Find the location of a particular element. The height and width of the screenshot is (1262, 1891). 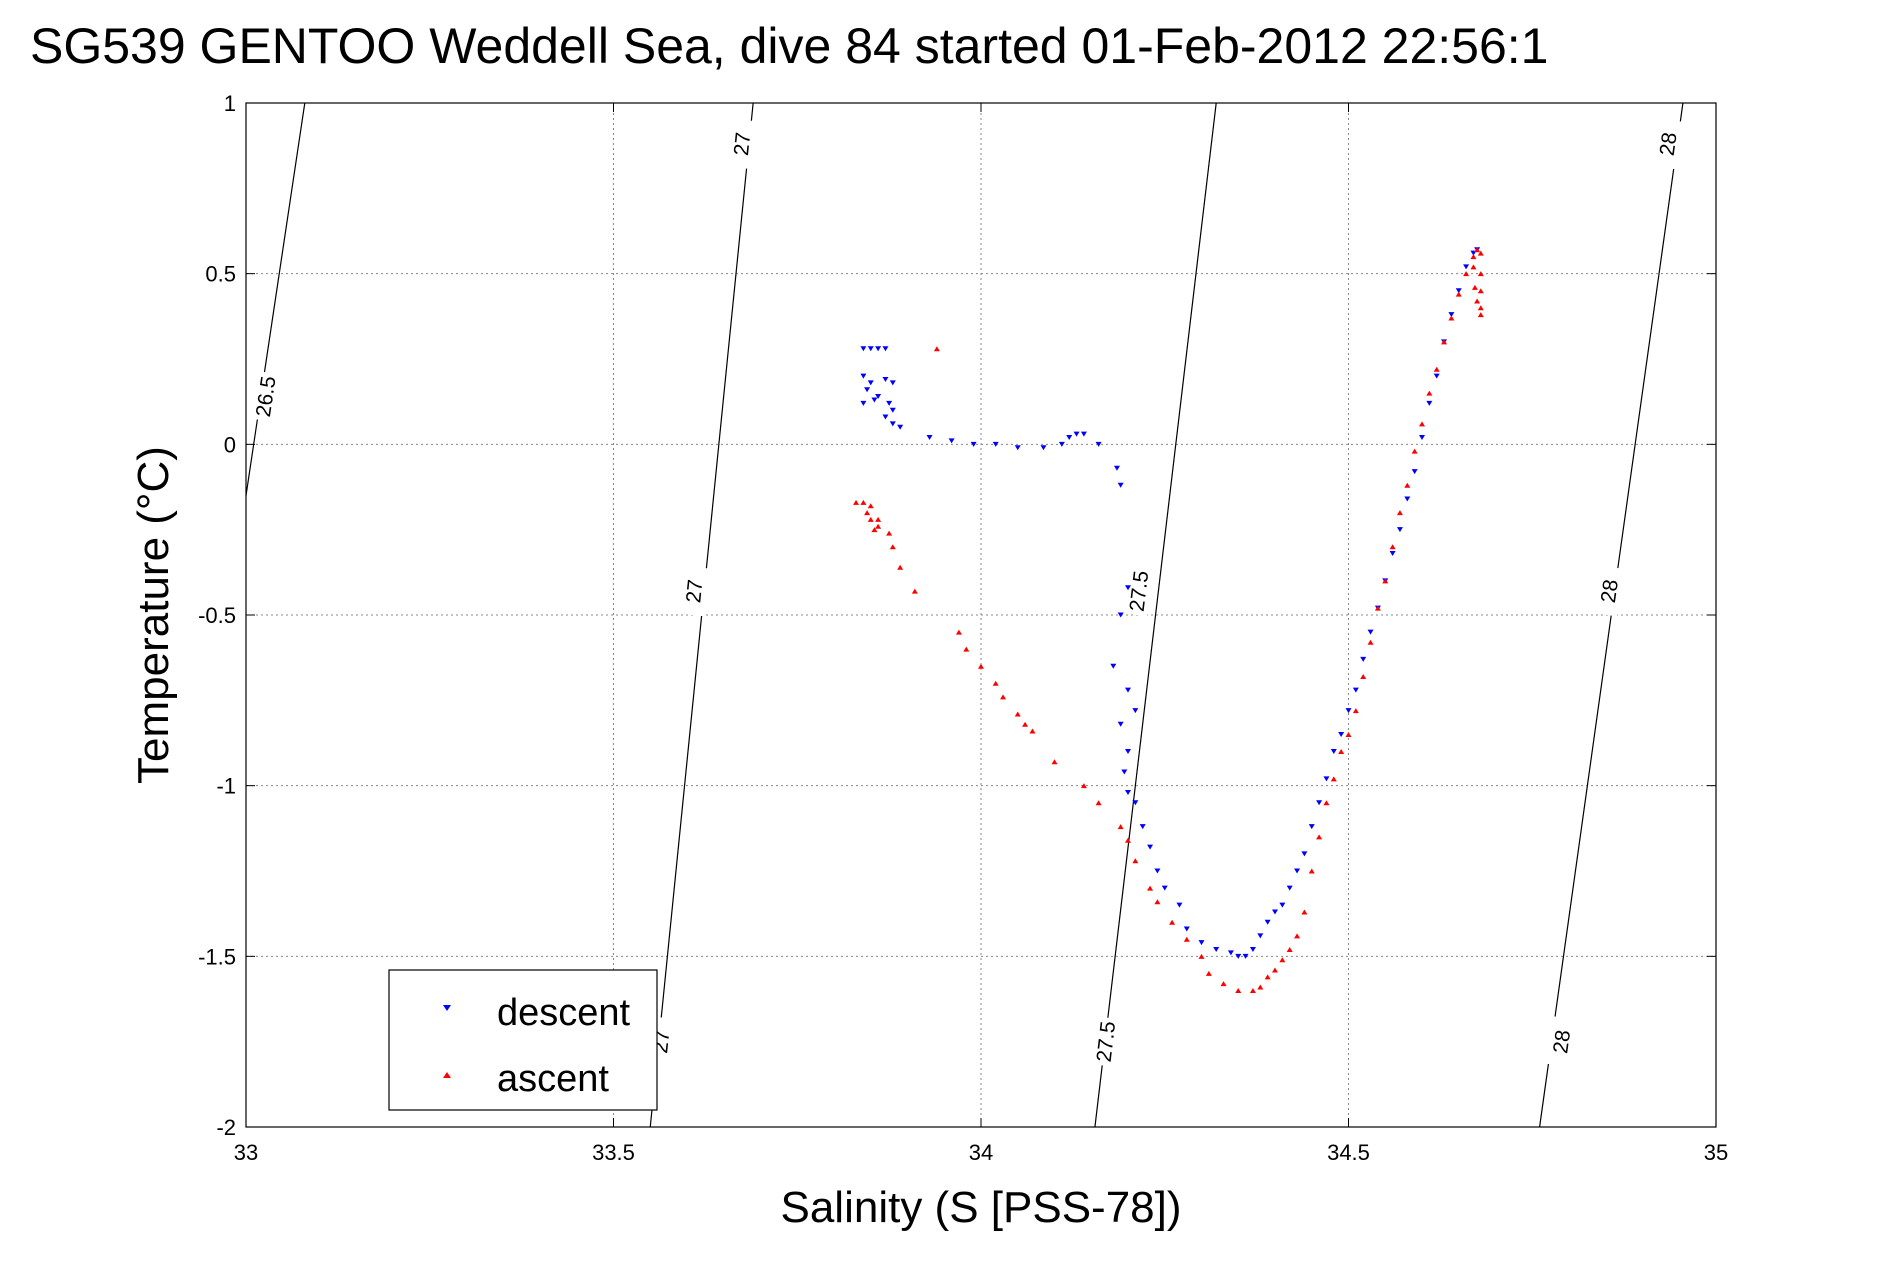

legend-label-ascent: ascent is located at coordinates (553, 1079).